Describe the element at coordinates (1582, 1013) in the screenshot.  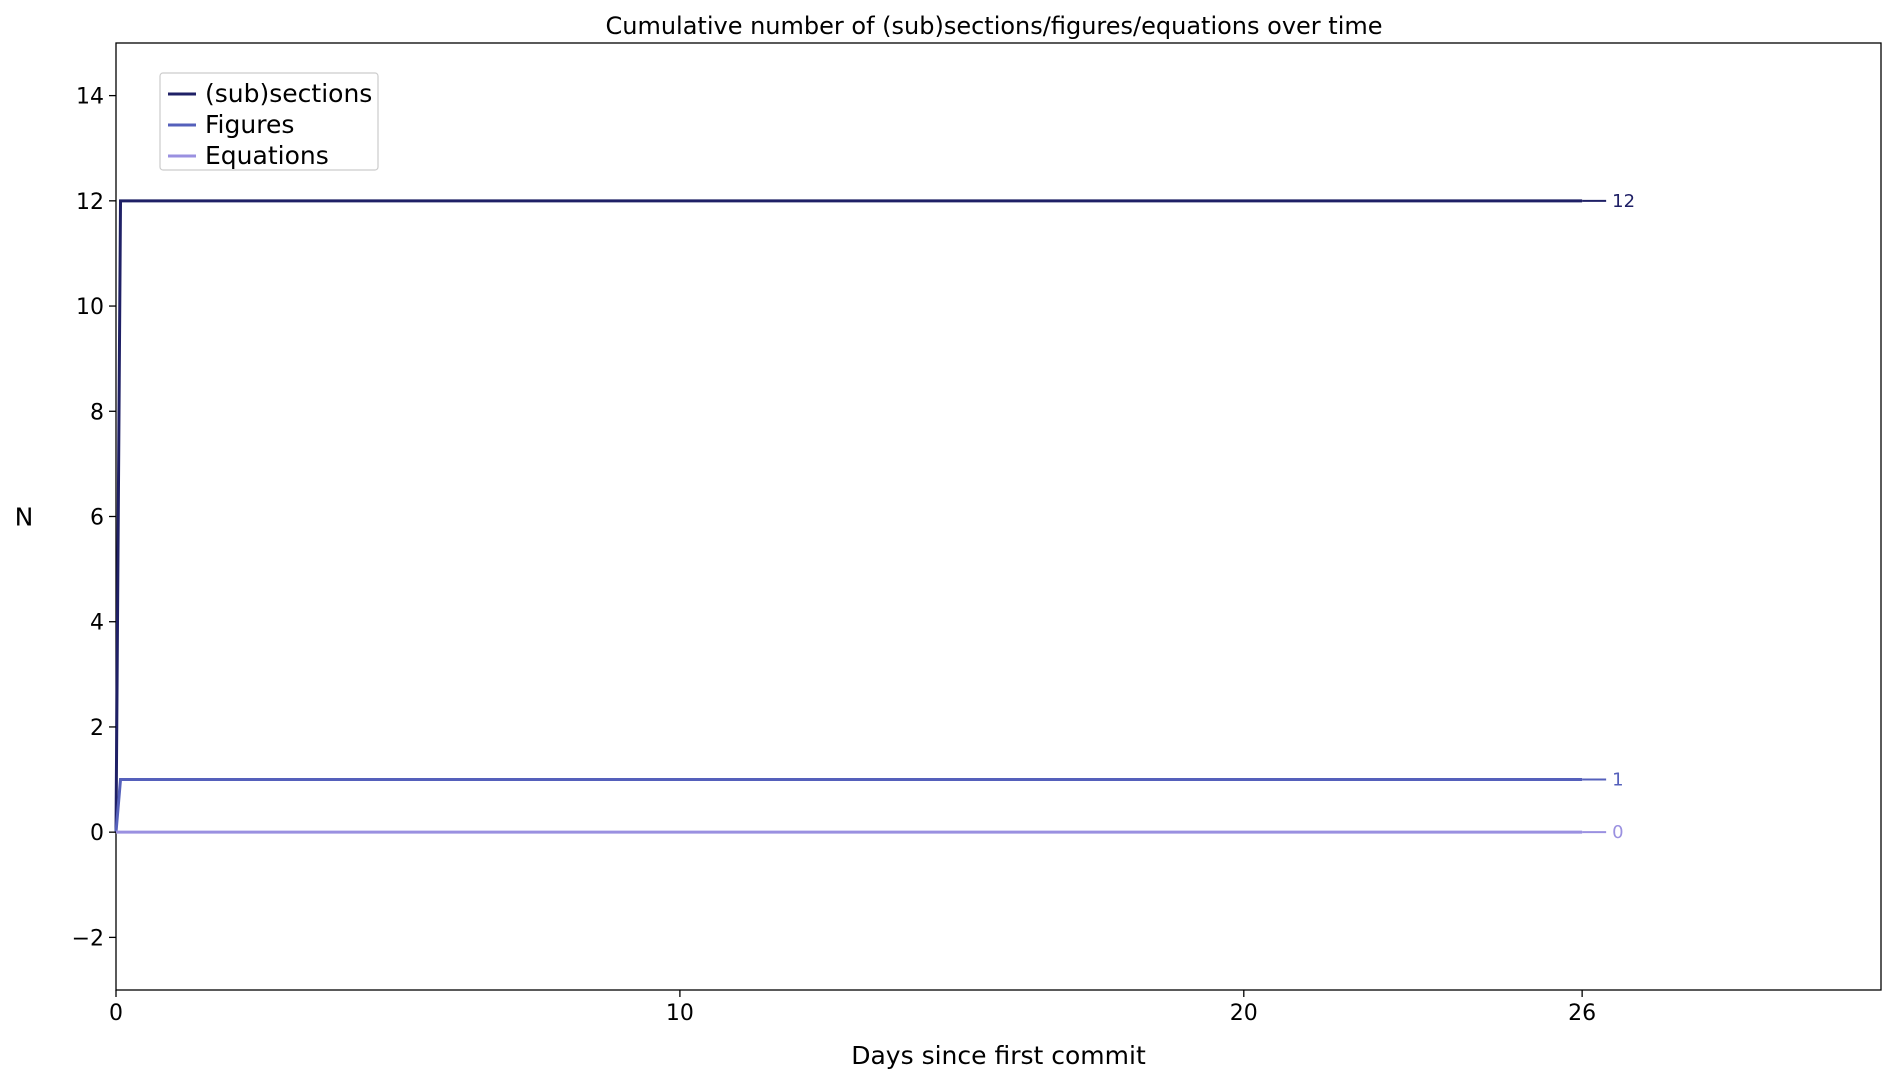
I see `x-tick-label: 26` at that location.